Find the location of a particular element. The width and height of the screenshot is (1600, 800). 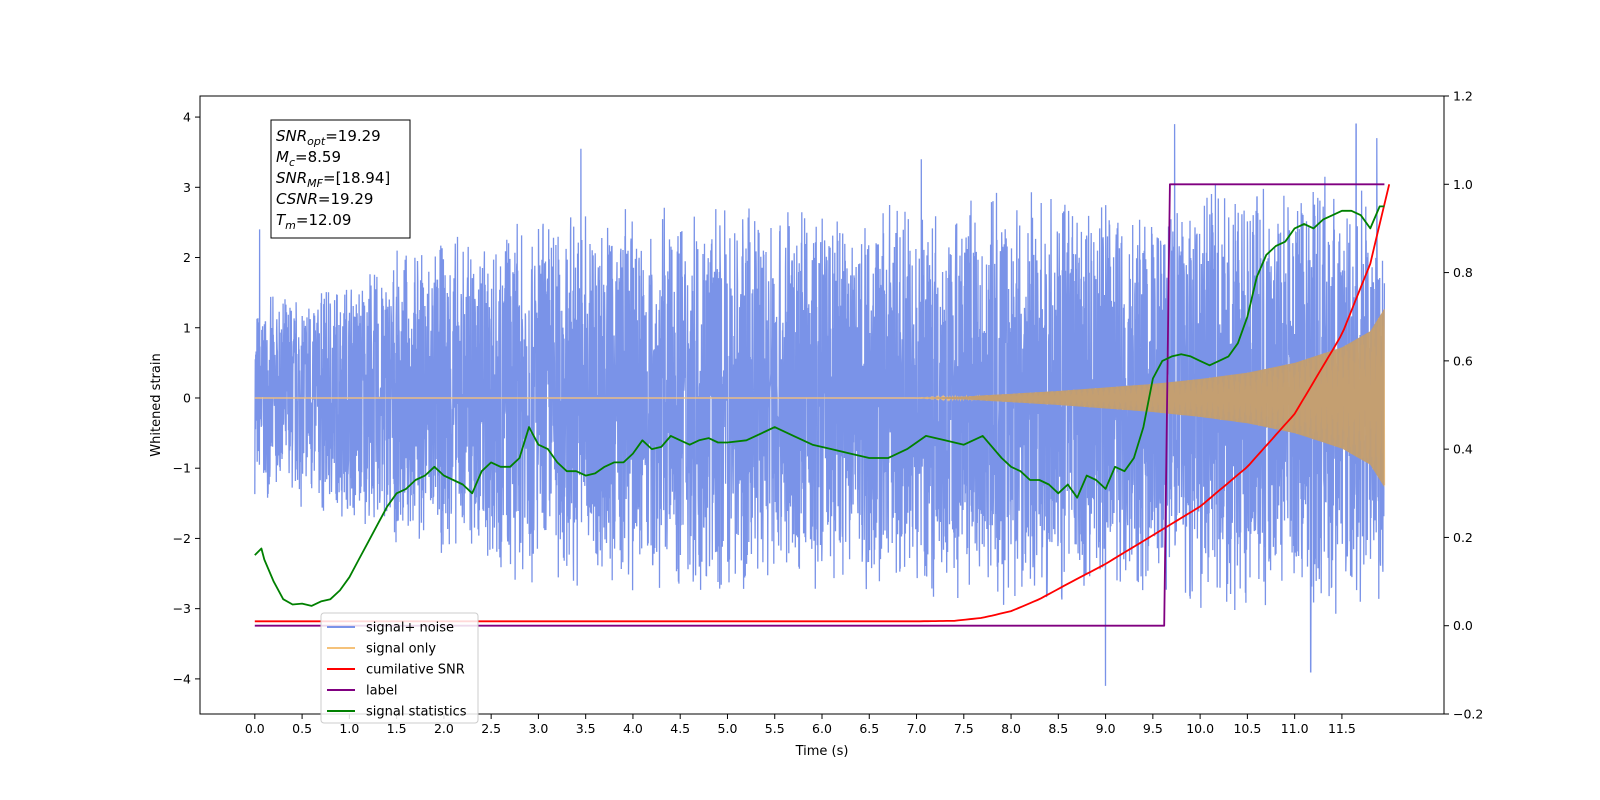

x-tick-label: 7.0 is located at coordinates (917, 728).